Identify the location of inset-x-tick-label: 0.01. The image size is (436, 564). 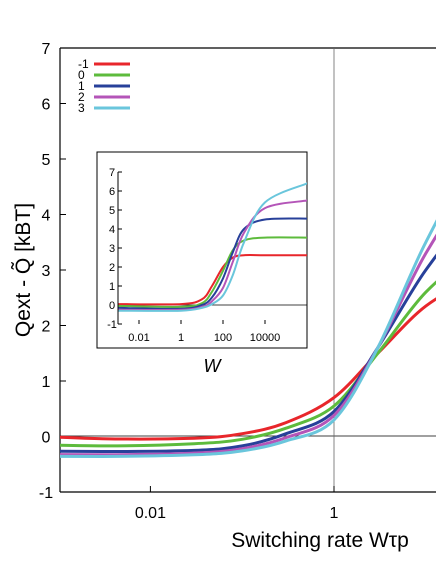
(138, 338).